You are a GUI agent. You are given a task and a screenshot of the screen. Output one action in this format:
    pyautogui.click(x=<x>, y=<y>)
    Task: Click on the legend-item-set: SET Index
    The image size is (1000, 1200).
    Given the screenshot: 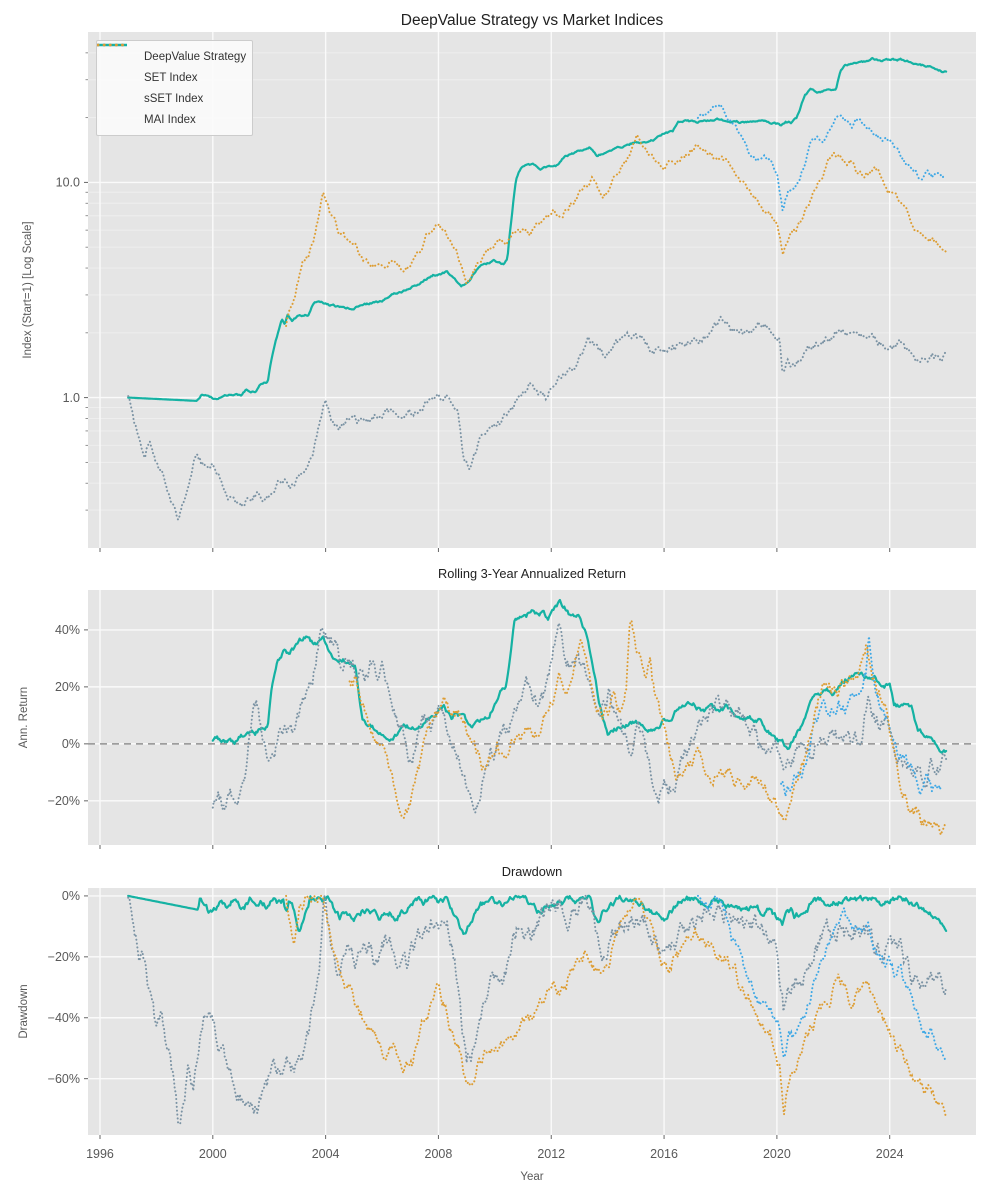 What is the action you would take?
    pyautogui.click(x=170, y=65)
    